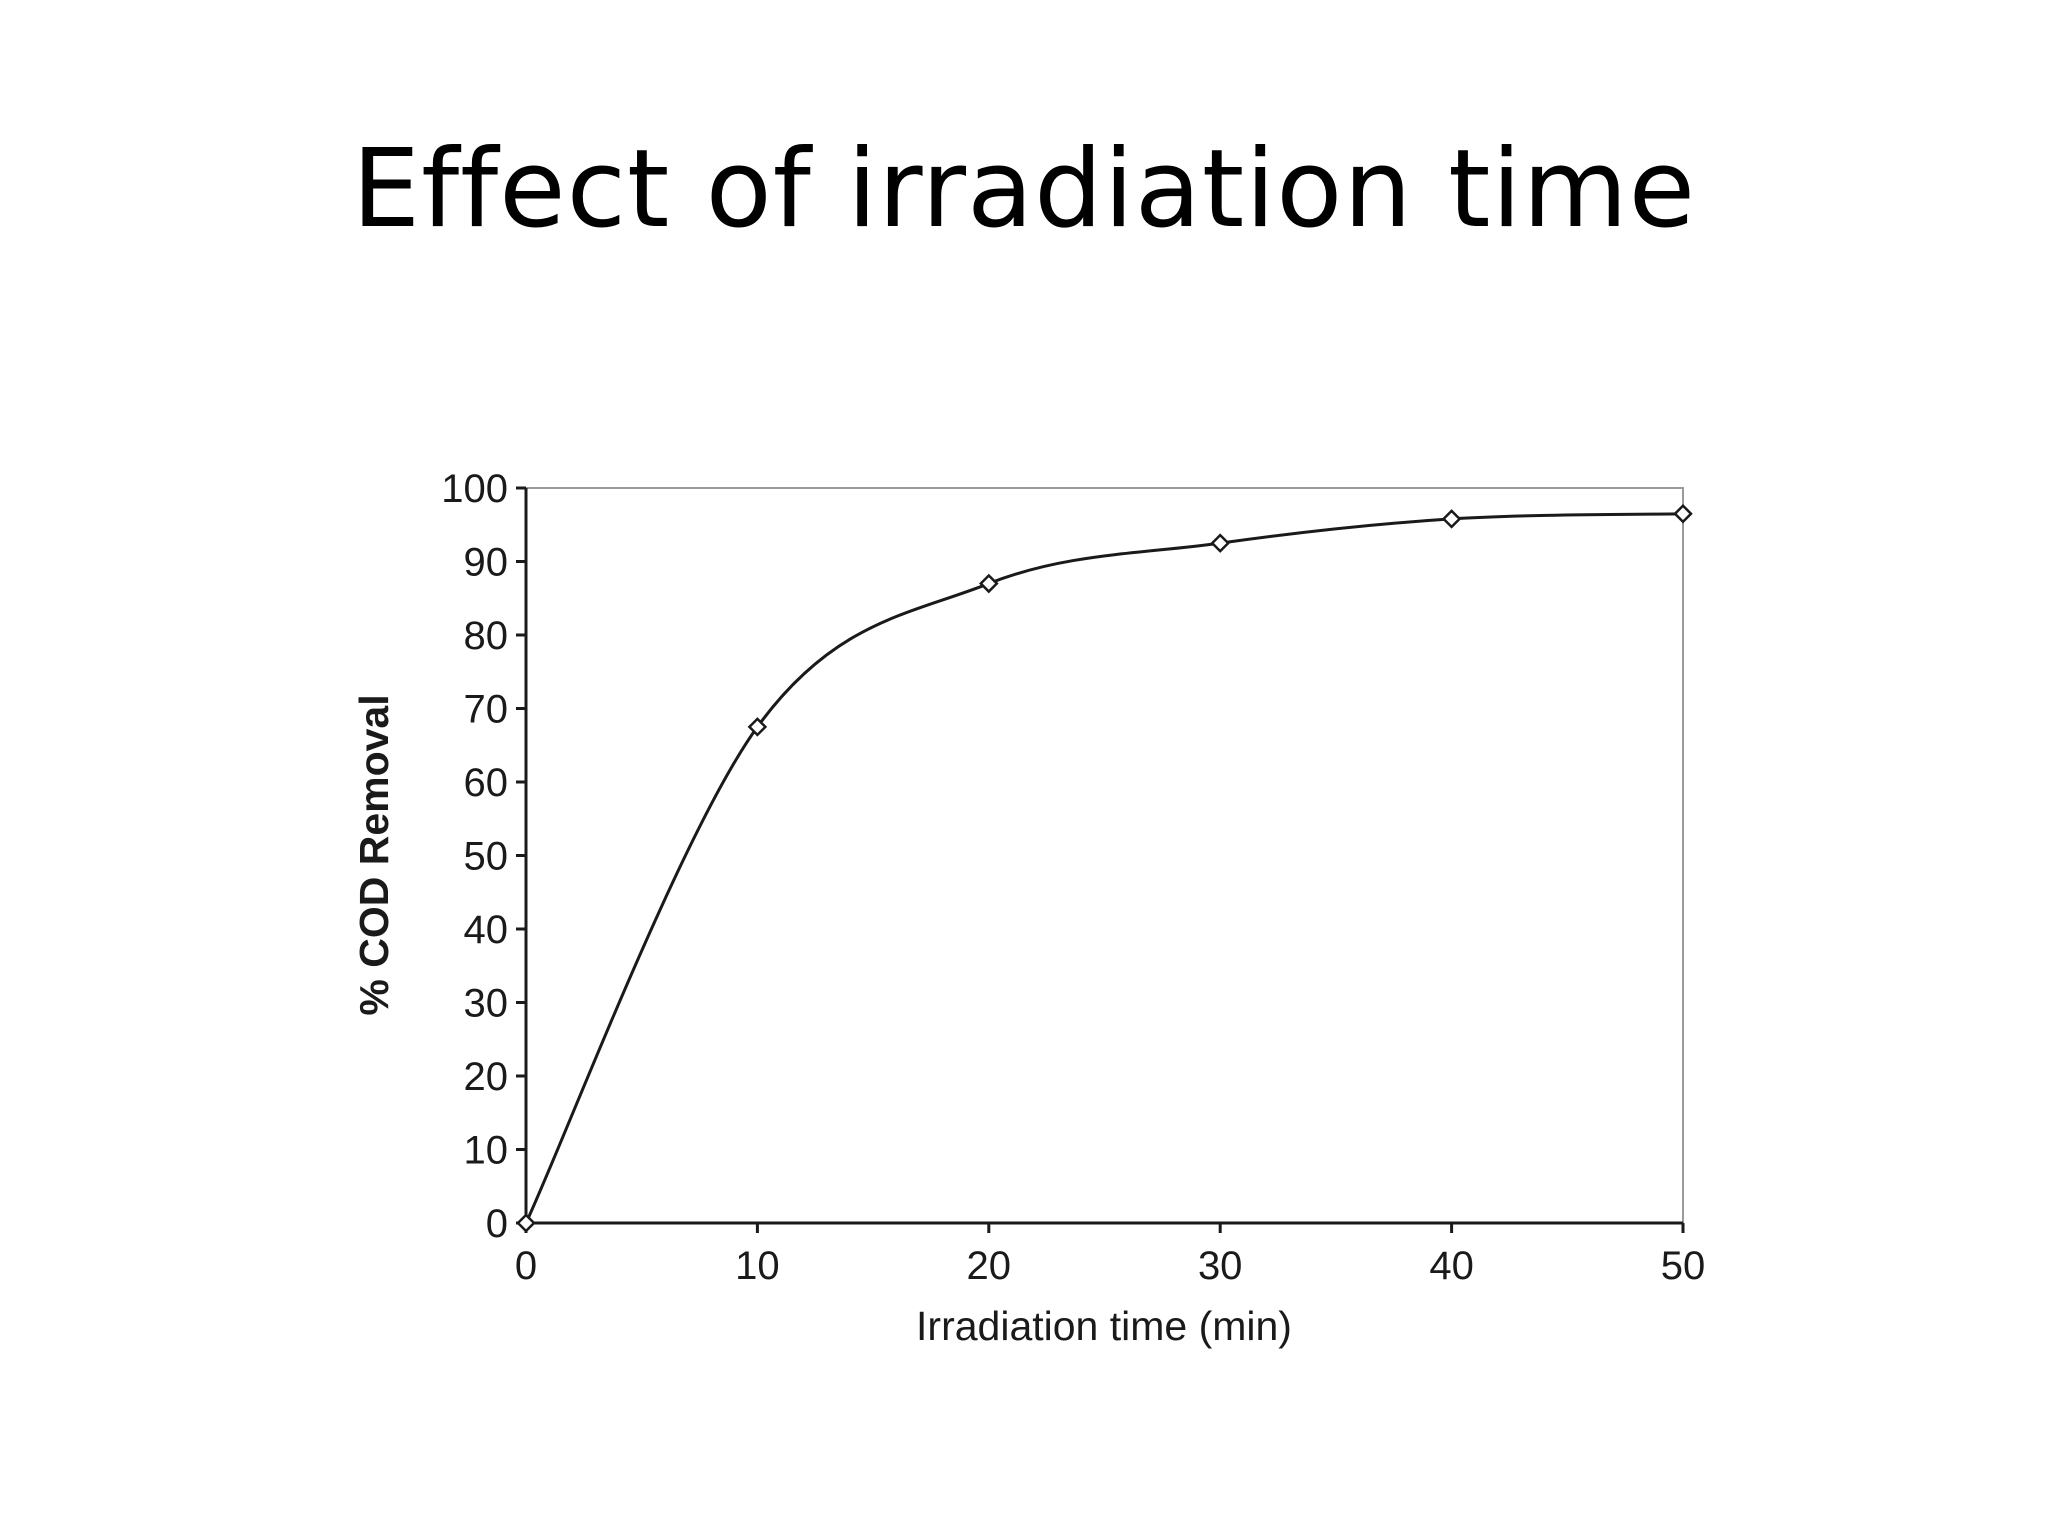  What do you see at coordinates (1683, 1266) in the screenshot?
I see `x-tick-label: 50` at bounding box center [1683, 1266].